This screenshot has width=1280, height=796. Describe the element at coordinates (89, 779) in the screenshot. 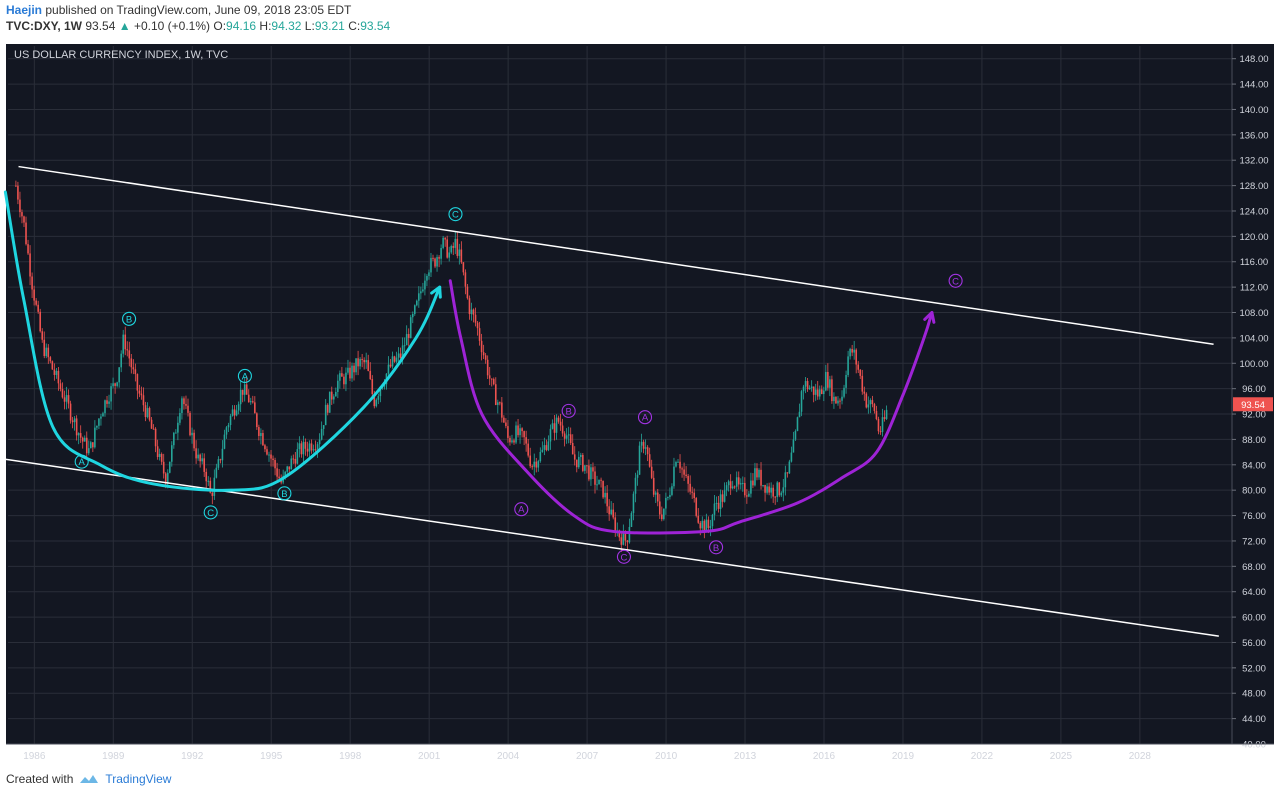

I see `tradingview-logo-icon` at that location.